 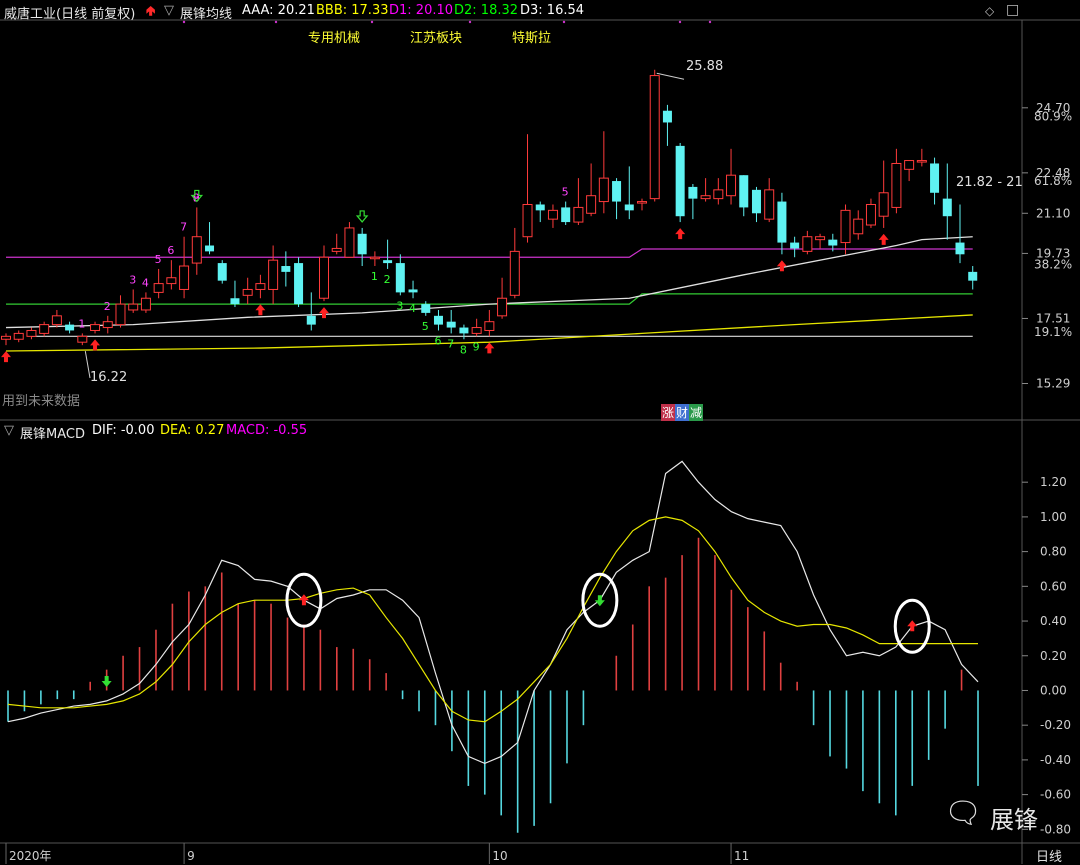 I want to click on macd-tick-label: -0.20, so click(x=1055, y=725).